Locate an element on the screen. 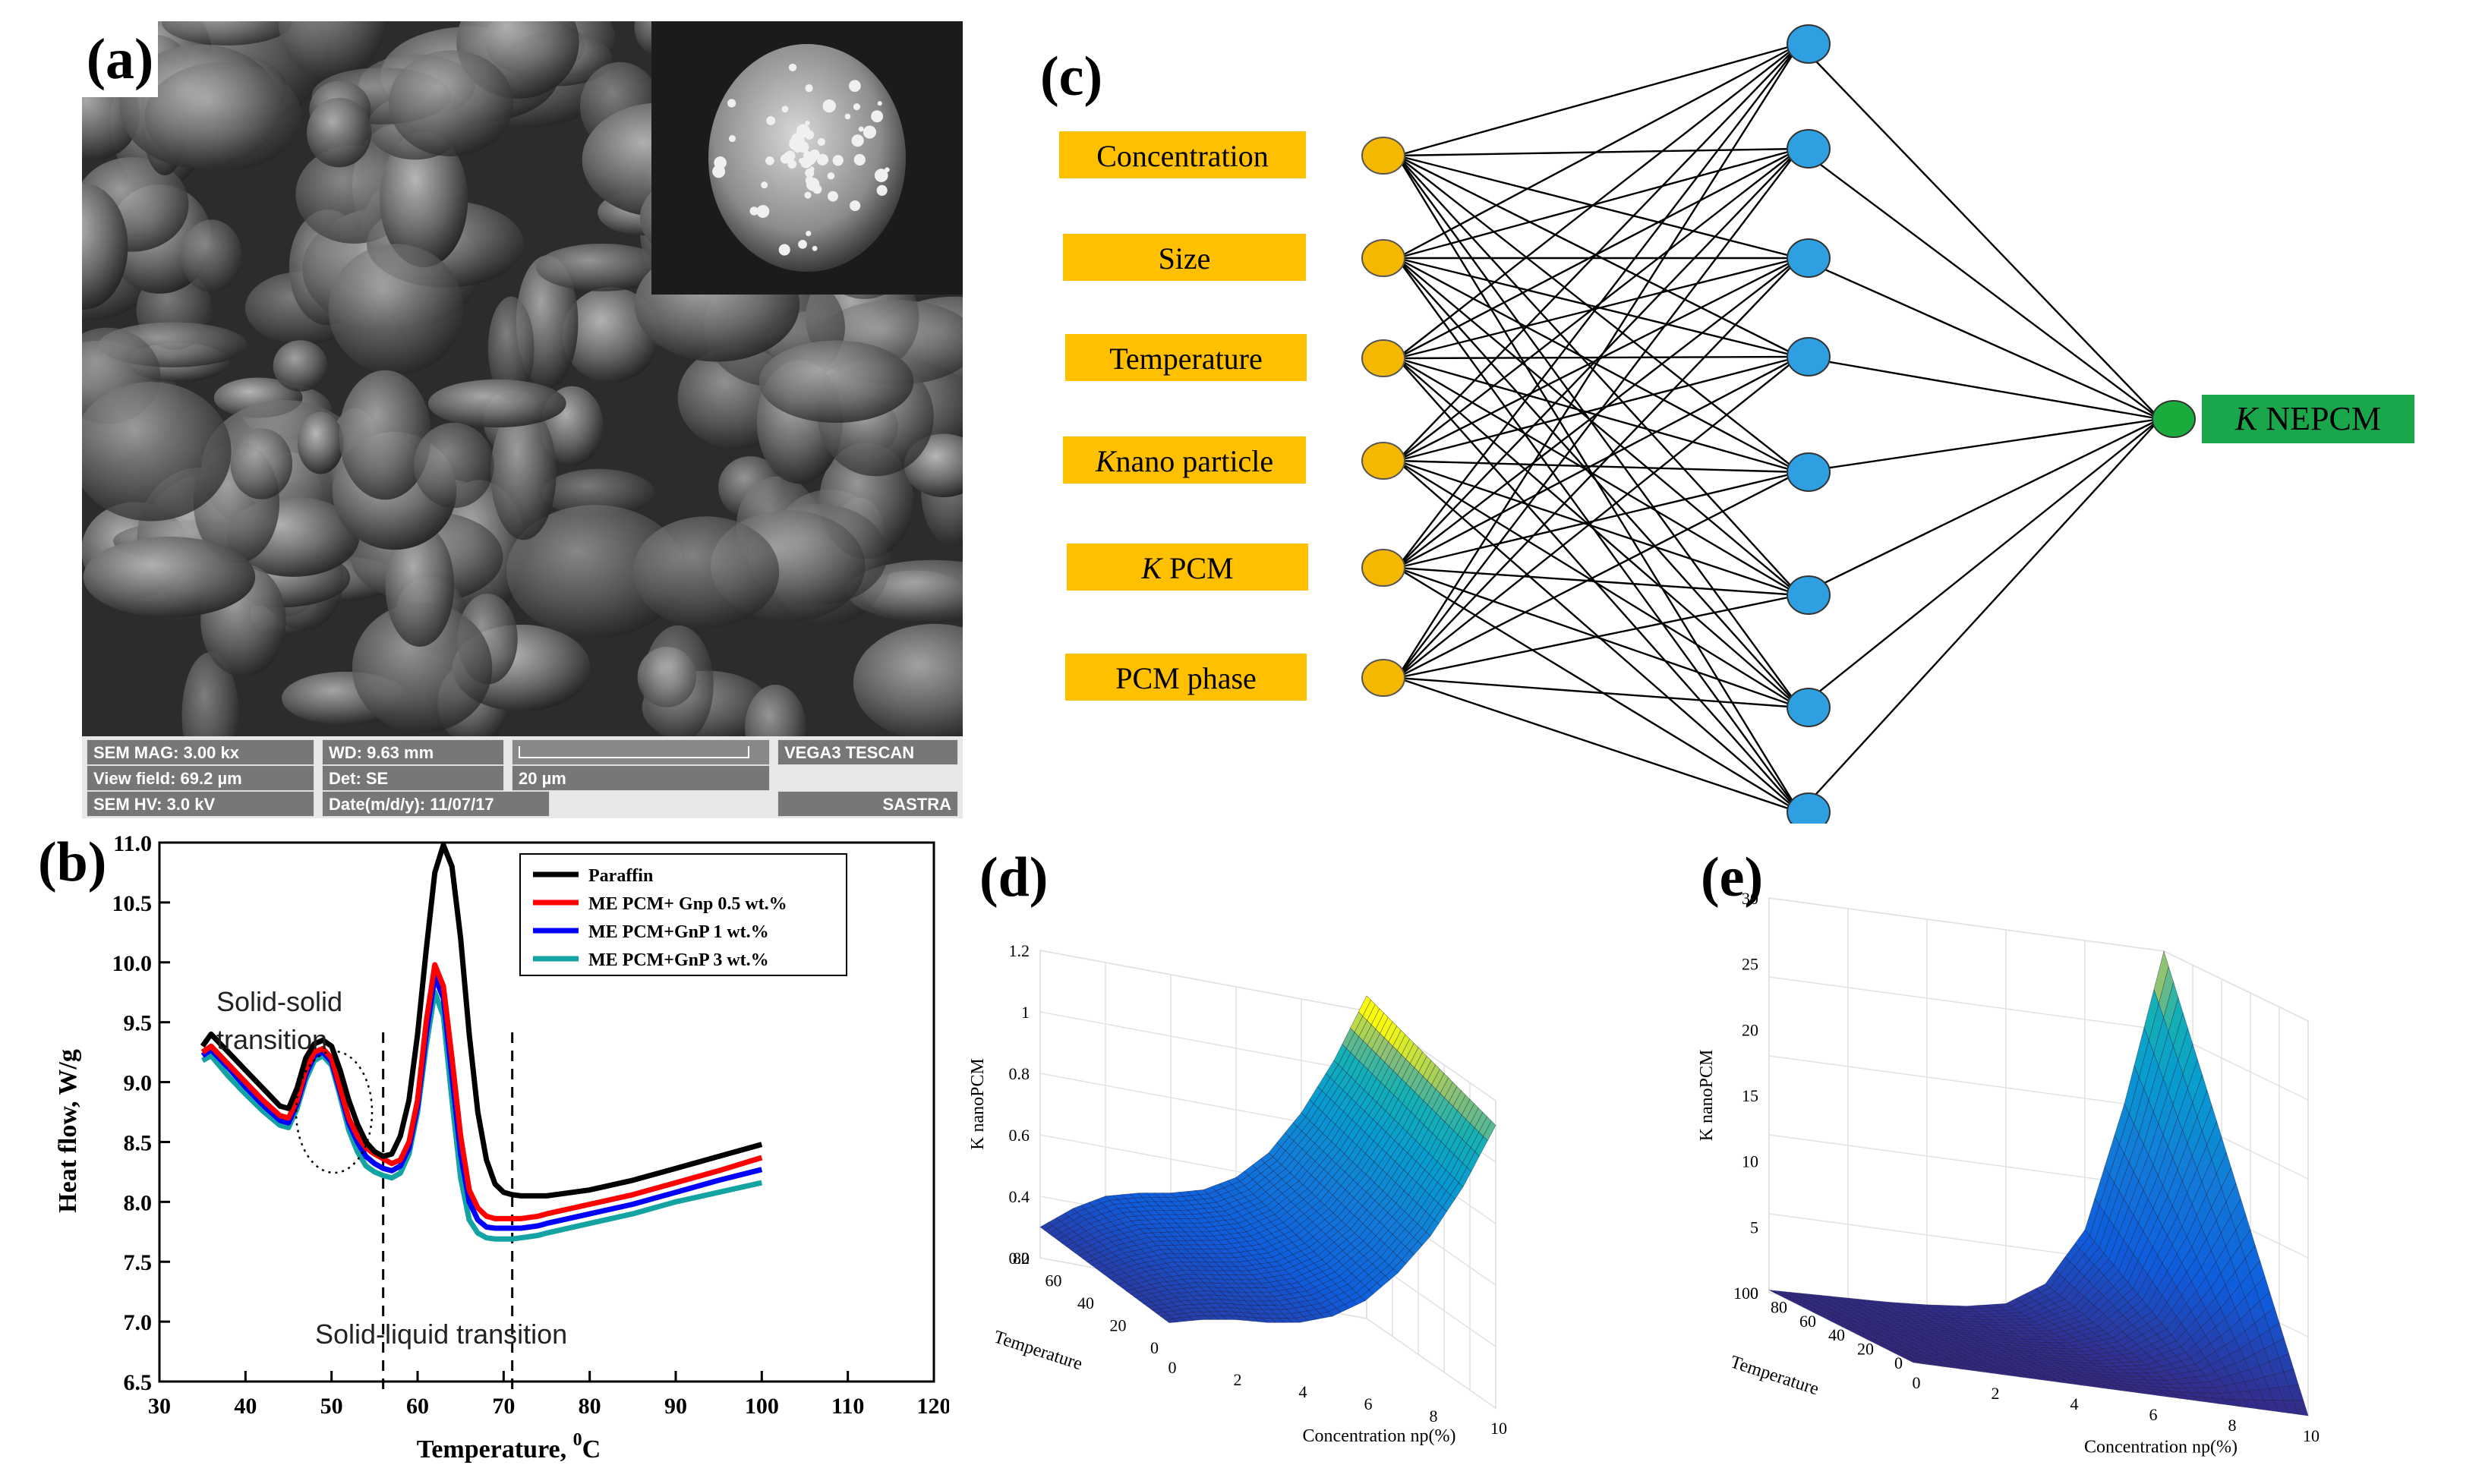 The image size is (2482, 1484). x-tick-label: 6 is located at coordinates (1368, 1403).